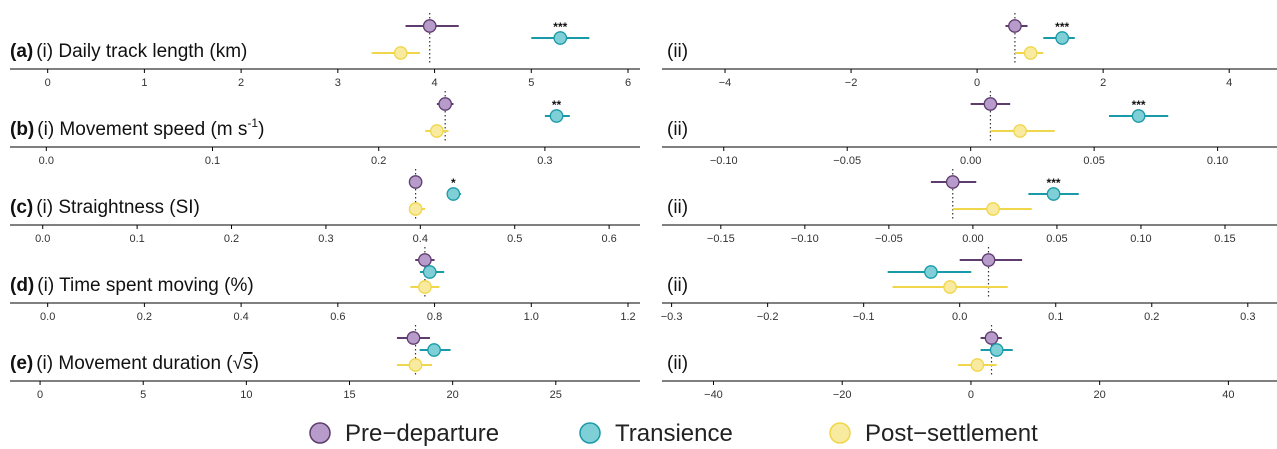 The image size is (1277, 449). I want to click on right-tick-label: 0.3, so click(1247, 317).